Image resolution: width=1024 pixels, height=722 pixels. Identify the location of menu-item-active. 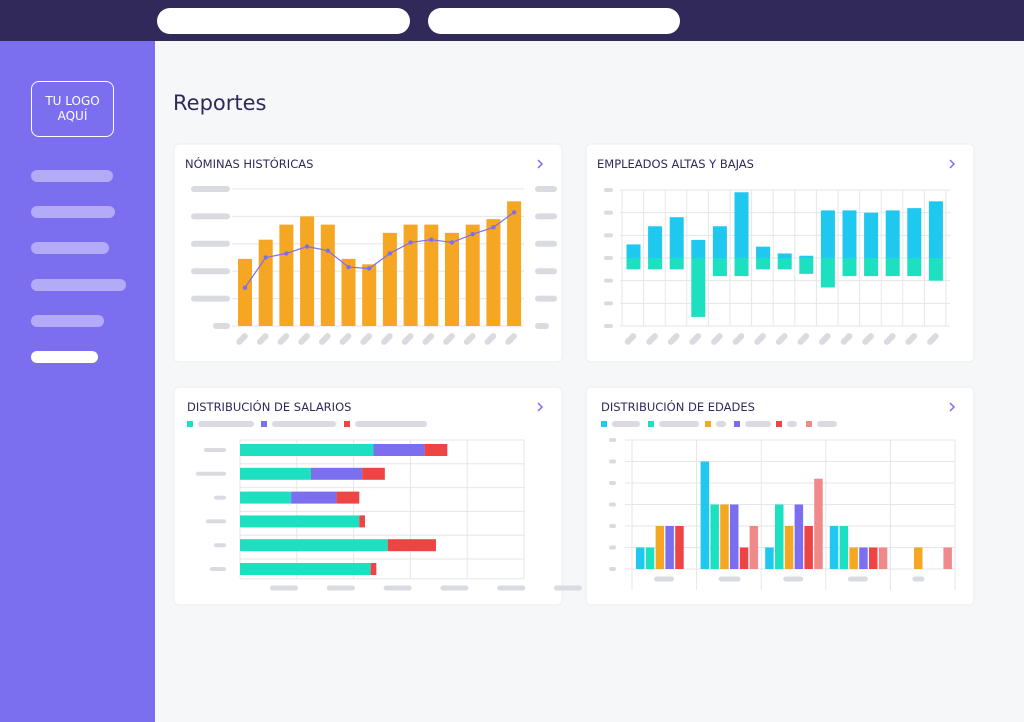
(64, 357).